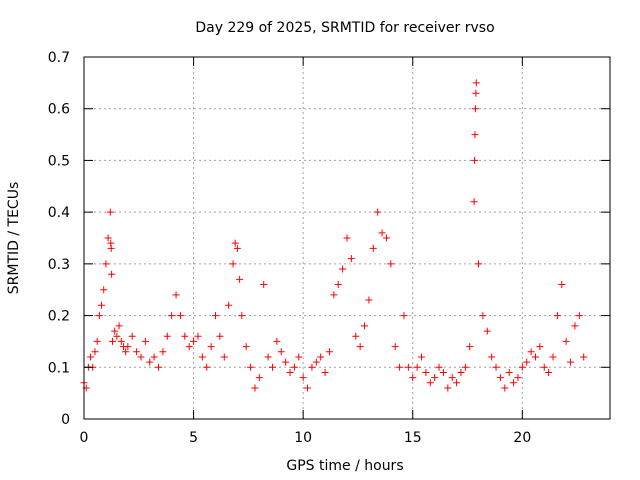  What do you see at coordinates (413, 438) in the screenshot?
I see `x-tick-label: 15` at bounding box center [413, 438].